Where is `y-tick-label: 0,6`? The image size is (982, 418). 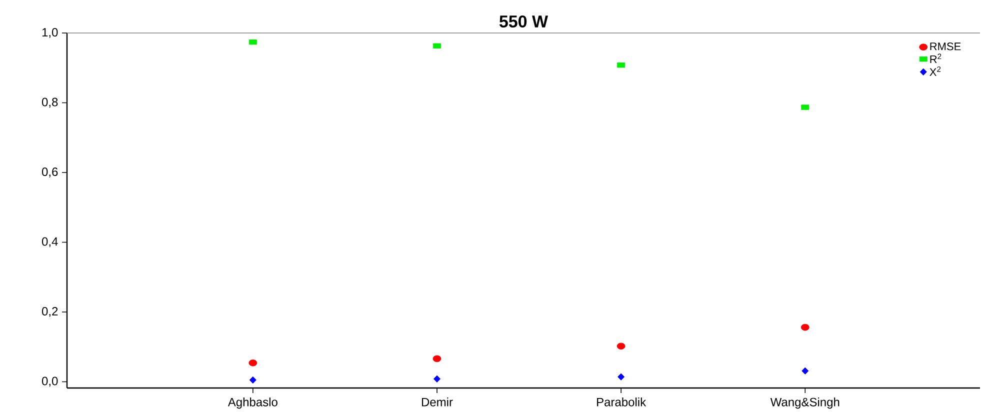 y-tick-label: 0,6 is located at coordinates (50, 173).